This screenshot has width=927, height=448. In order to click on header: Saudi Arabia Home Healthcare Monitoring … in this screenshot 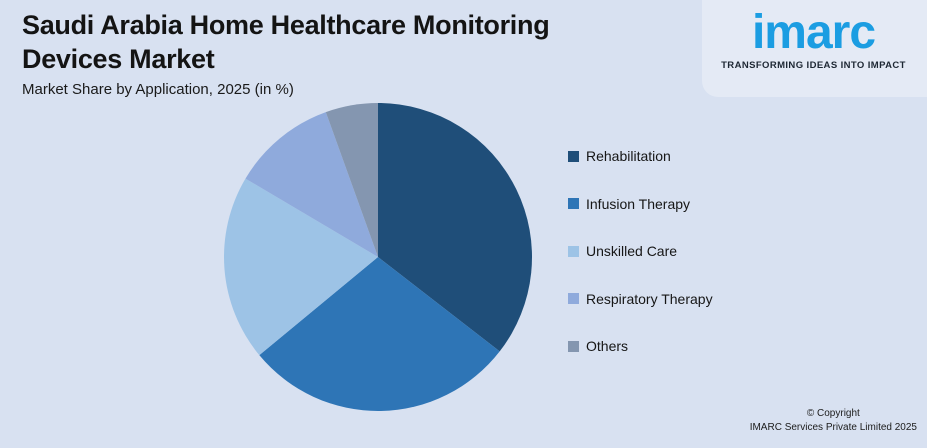, I will do `click(322, 53)`.